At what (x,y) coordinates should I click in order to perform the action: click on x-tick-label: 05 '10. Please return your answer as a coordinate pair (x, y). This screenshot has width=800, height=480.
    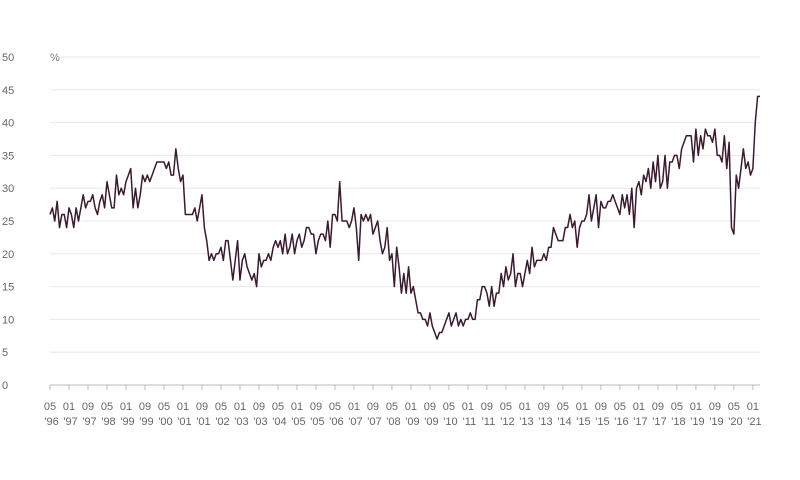
    Looking at the image, I should click on (448, 414).